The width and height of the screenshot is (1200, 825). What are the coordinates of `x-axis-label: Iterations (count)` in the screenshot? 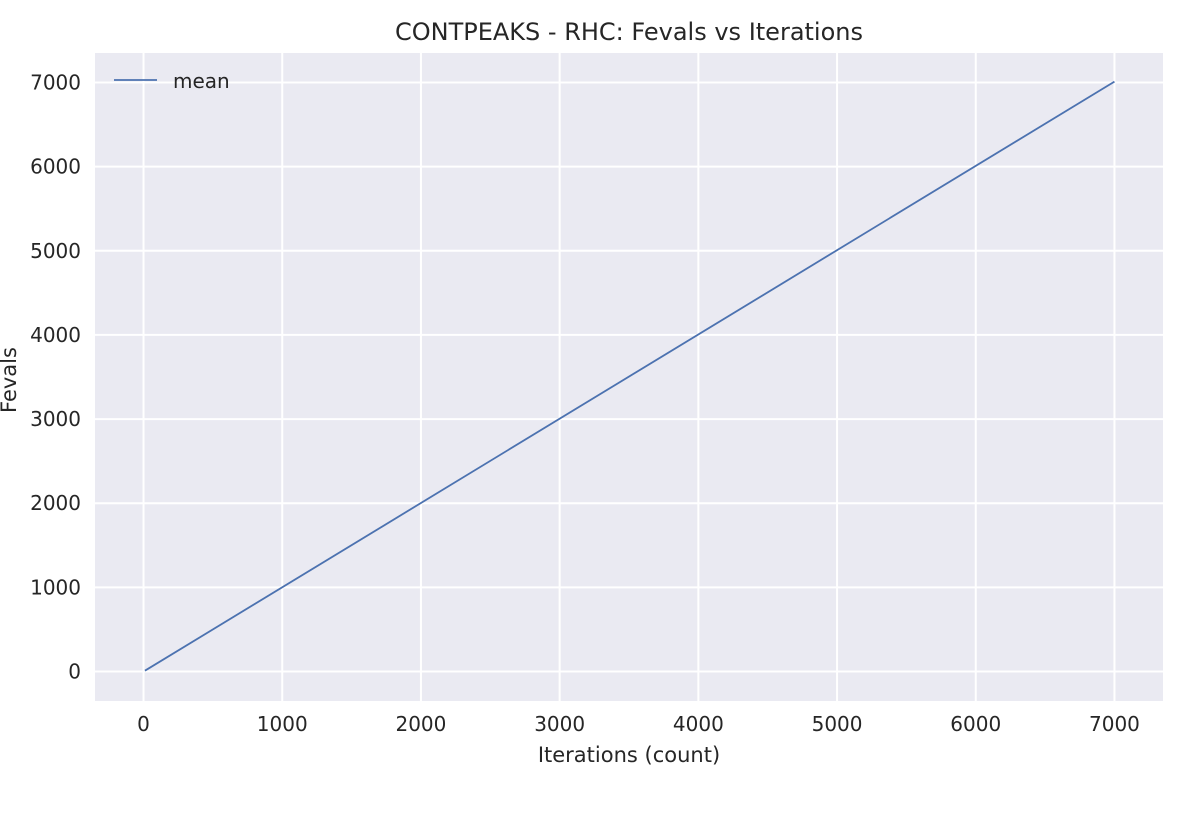 It's located at (629, 755).